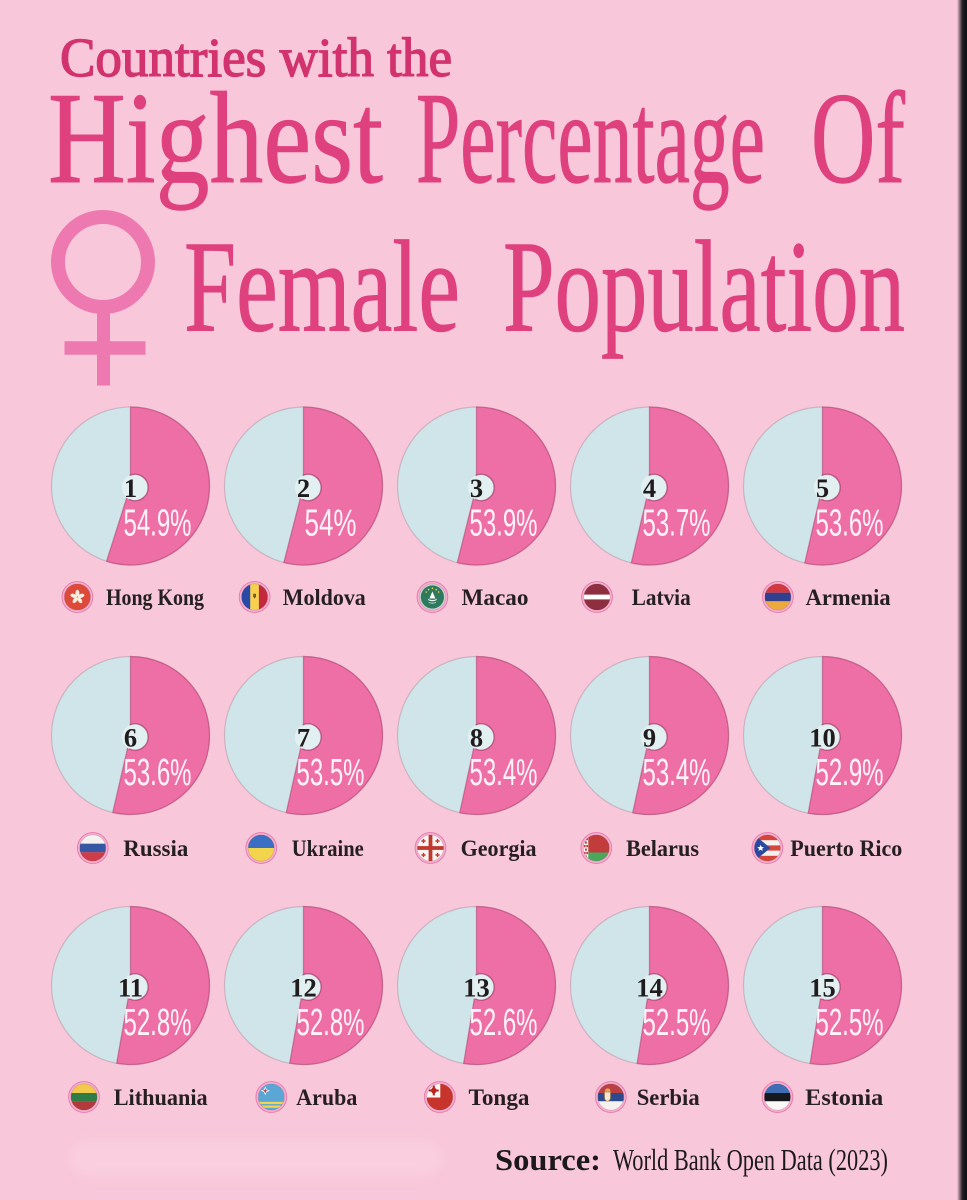  What do you see at coordinates (590, 138) in the screenshot?
I see `svg-text: Percentage` at bounding box center [590, 138].